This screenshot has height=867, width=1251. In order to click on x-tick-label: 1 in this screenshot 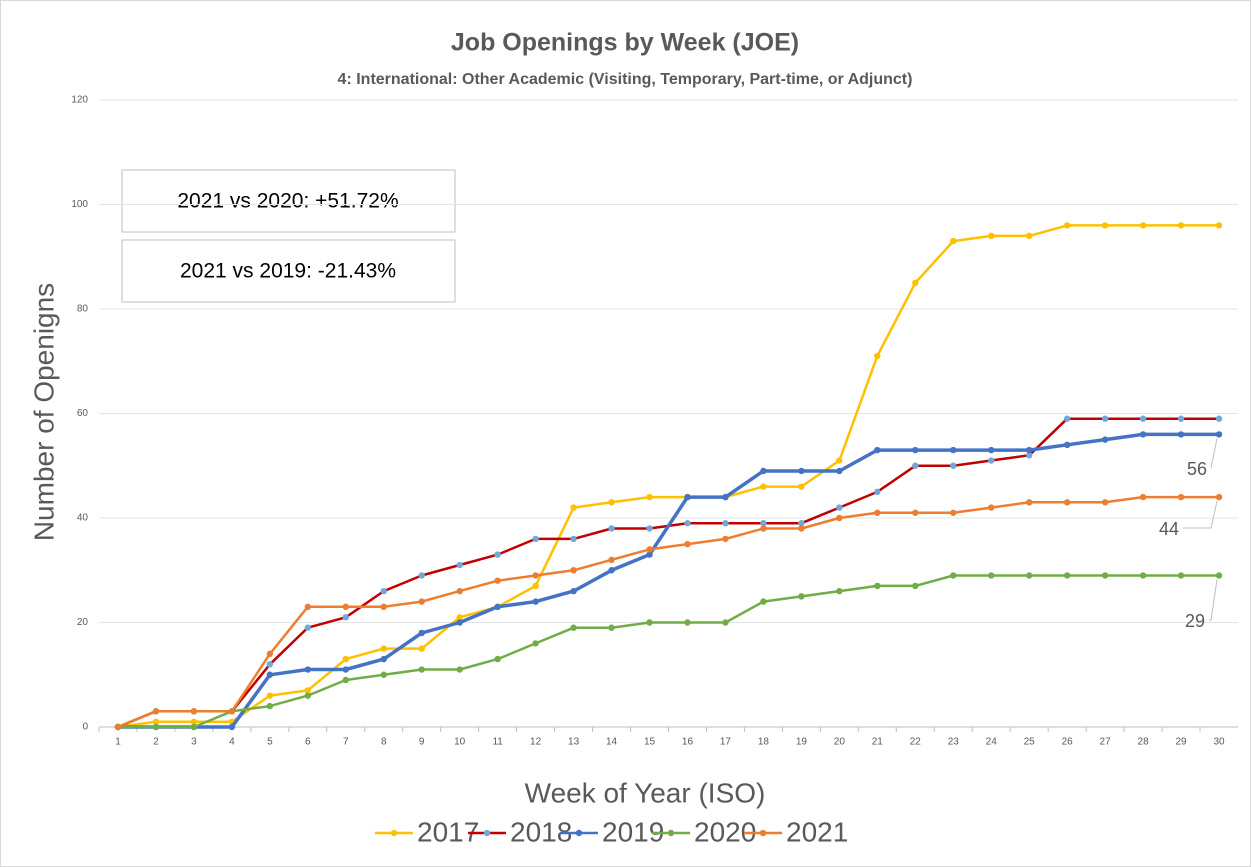, I will do `click(118, 742)`.